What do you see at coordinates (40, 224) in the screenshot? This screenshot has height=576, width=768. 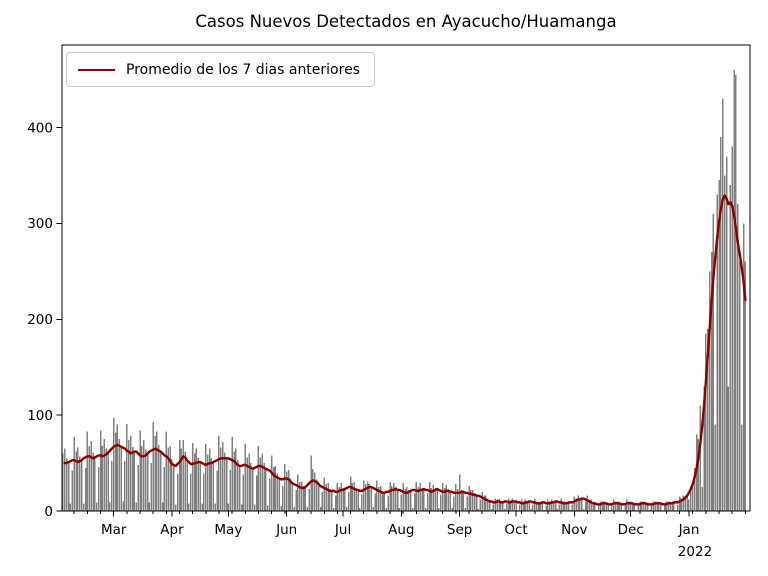 I see `y-tick-label: 300` at bounding box center [40, 224].